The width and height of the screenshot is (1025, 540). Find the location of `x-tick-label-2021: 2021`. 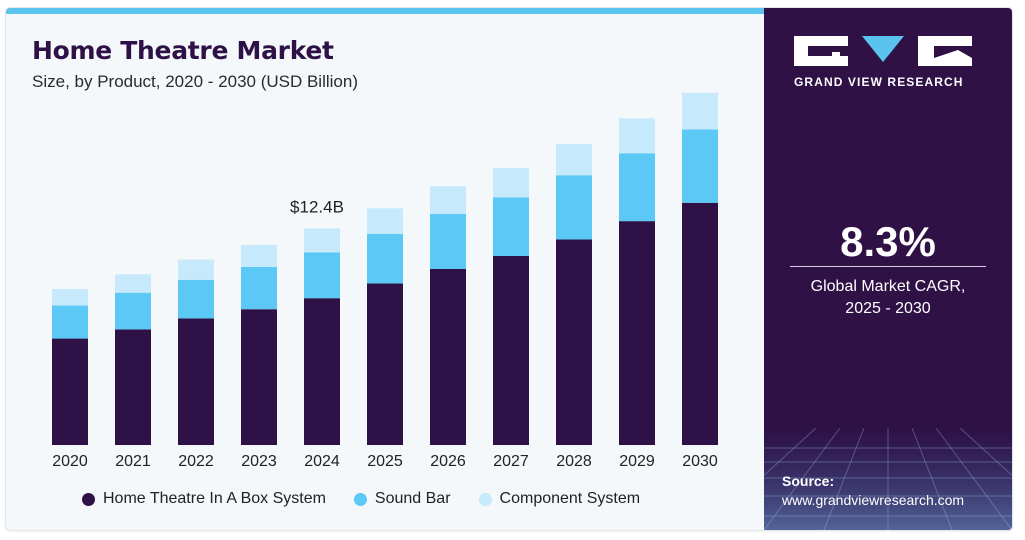

x-tick-label-2021: 2021 is located at coordinates (133, 461).